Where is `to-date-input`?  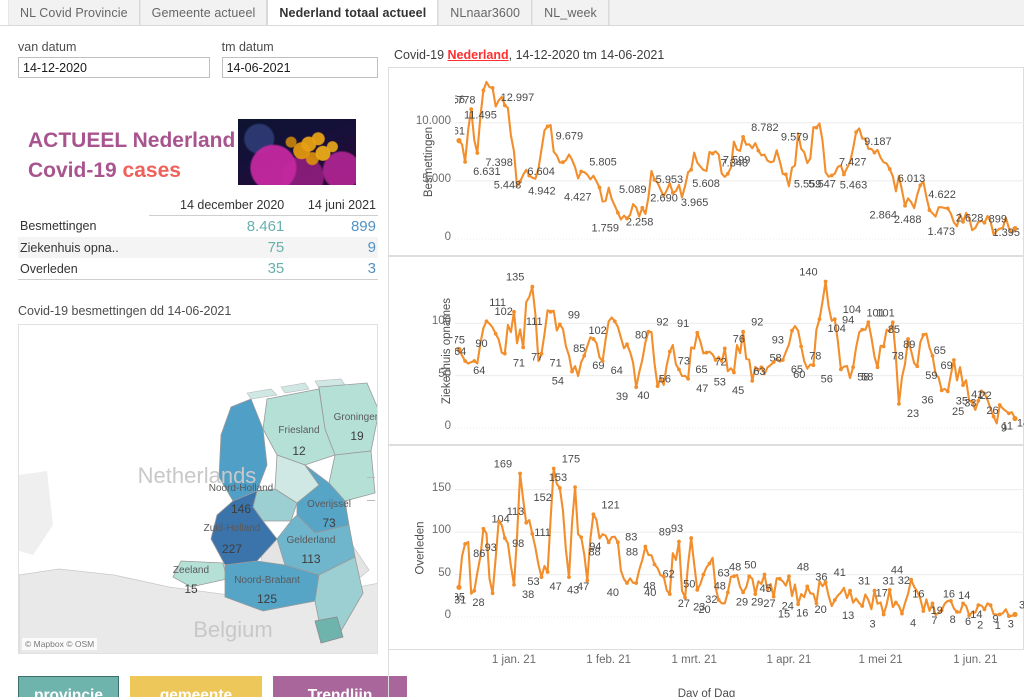 to-date-input is located at coordinates (299, 67).